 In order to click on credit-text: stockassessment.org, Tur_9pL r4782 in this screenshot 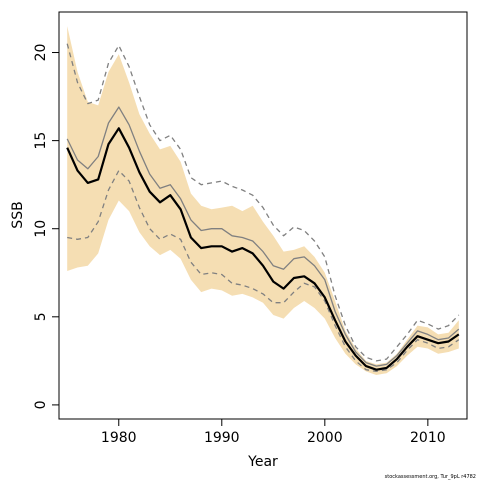, I will do `click(430, 477)`.